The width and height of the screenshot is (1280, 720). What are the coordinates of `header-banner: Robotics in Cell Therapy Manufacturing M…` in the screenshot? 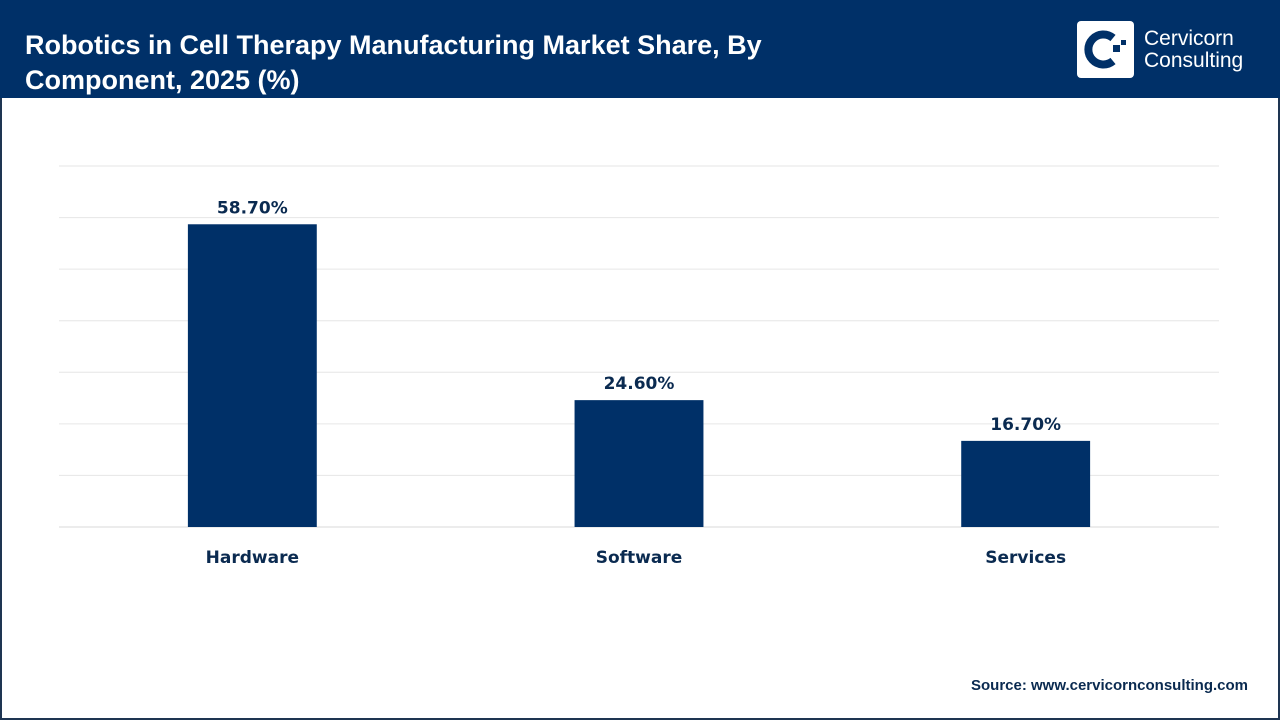 It's located at (640, 49).